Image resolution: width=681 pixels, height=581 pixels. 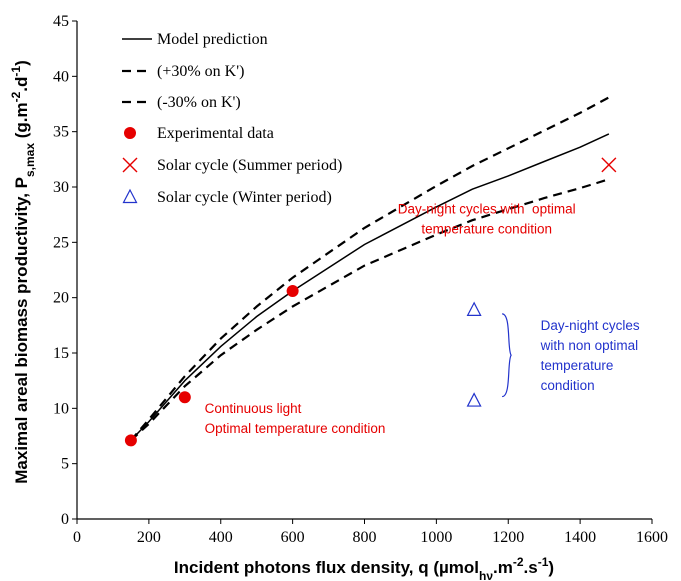 I want to click on y-tick-label: 10, so click(x=61, y=408).